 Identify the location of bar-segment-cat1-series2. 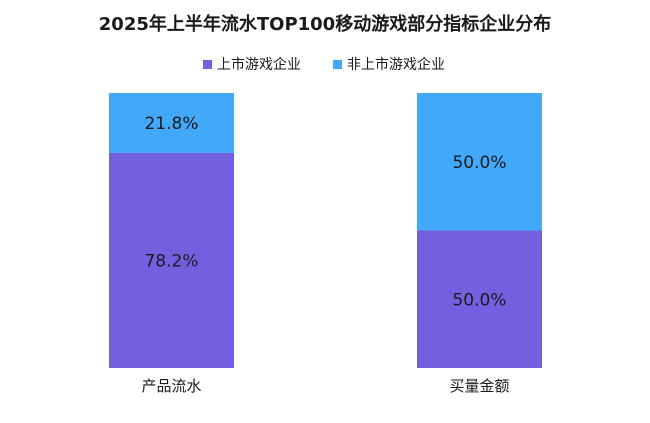
(171, 123).